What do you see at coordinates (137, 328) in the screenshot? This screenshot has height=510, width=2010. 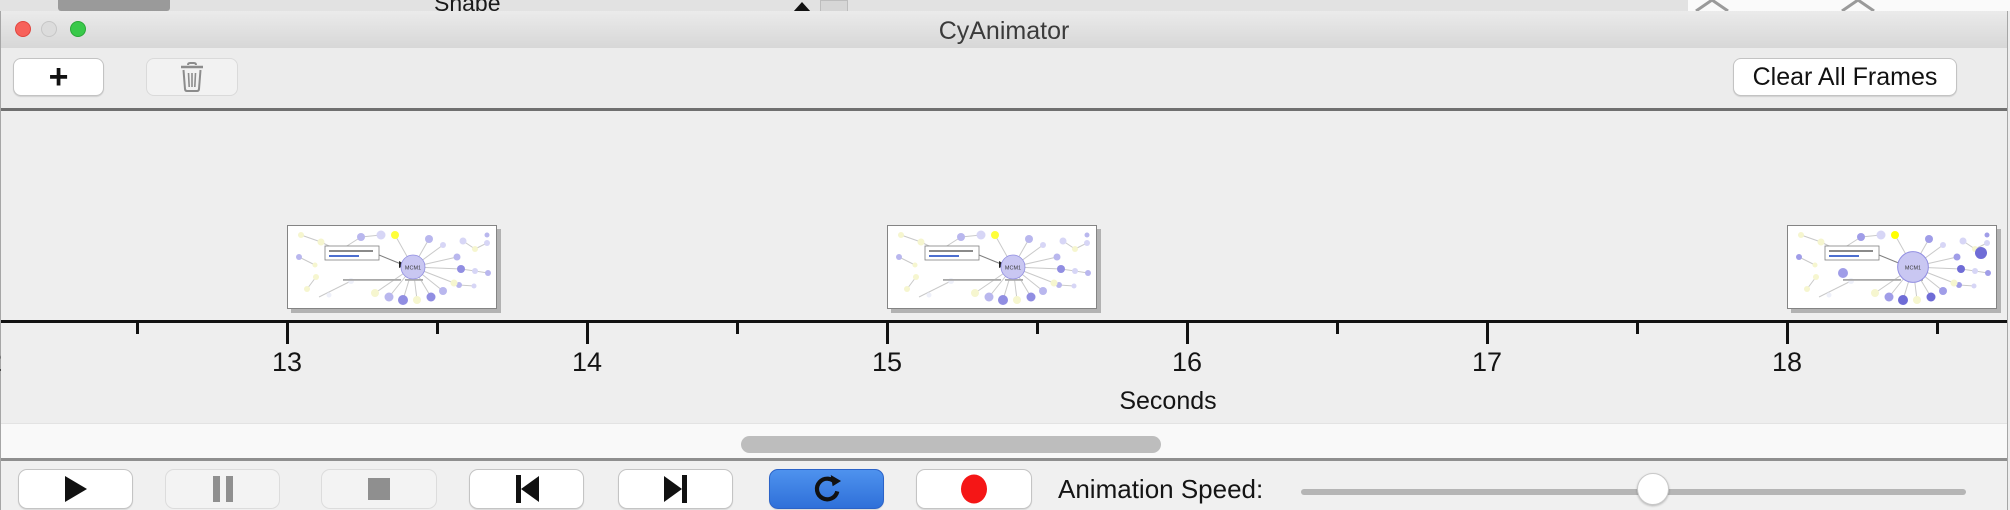 I see `minor-tick-12.5` at bounding box center [137, 328].